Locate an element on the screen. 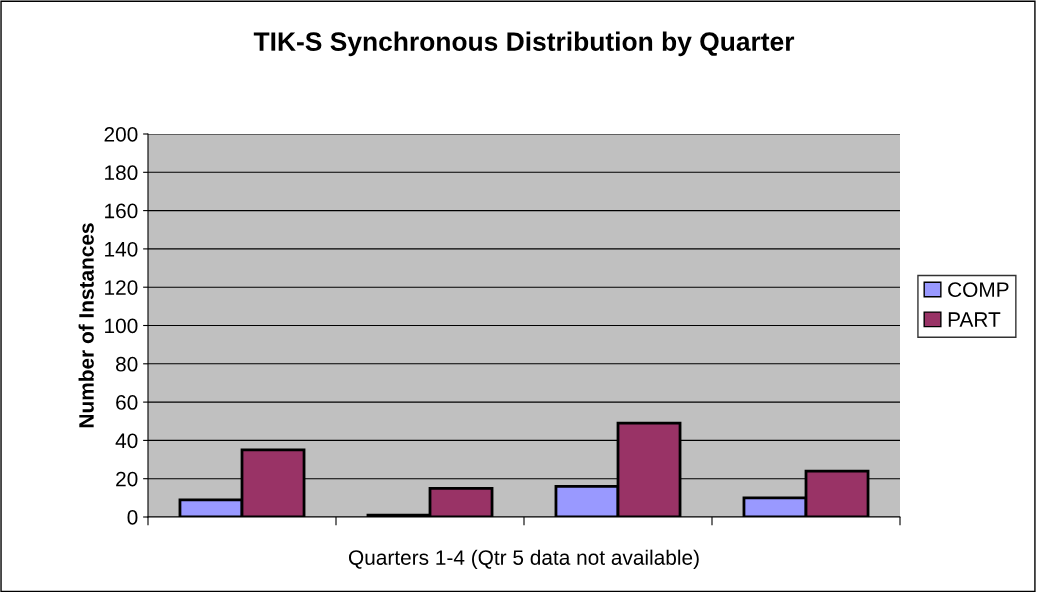  y-tick-label: 60 is located at coordinates (127, 402).